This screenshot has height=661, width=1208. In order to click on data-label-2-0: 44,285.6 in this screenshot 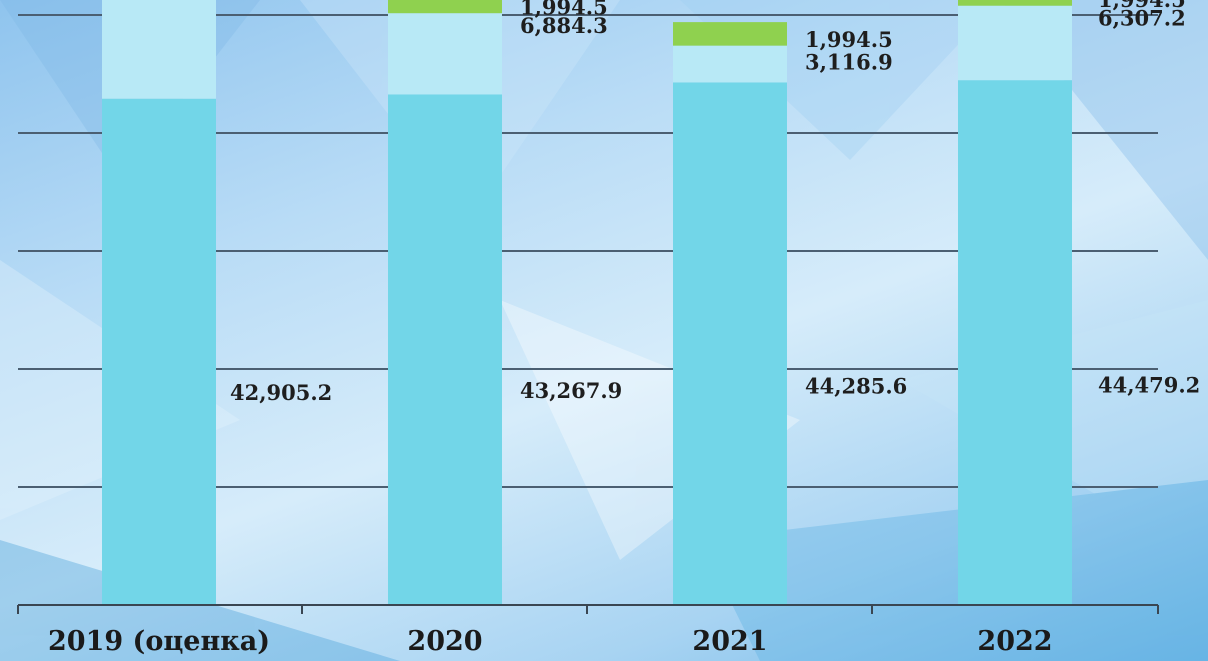, I will do `click(856, 385)`.